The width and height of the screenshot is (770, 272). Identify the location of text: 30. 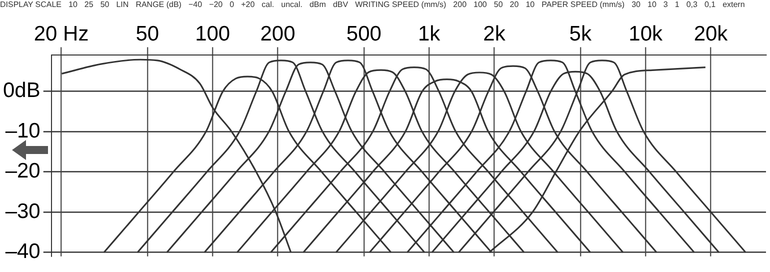
(636, 5).